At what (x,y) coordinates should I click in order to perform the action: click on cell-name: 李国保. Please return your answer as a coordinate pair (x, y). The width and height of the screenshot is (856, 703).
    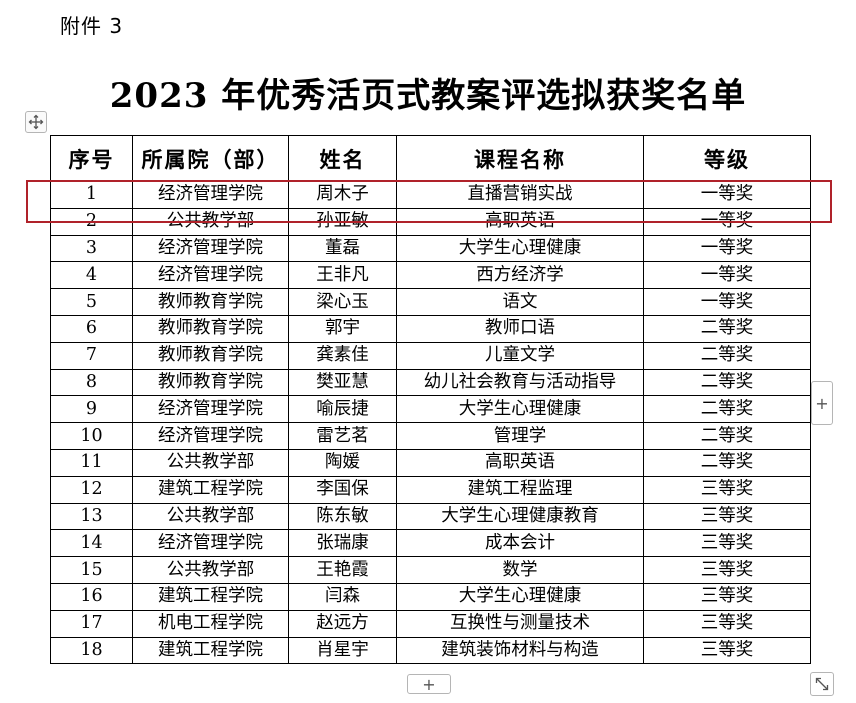
    Looking at the image, I should click on (342, 489).